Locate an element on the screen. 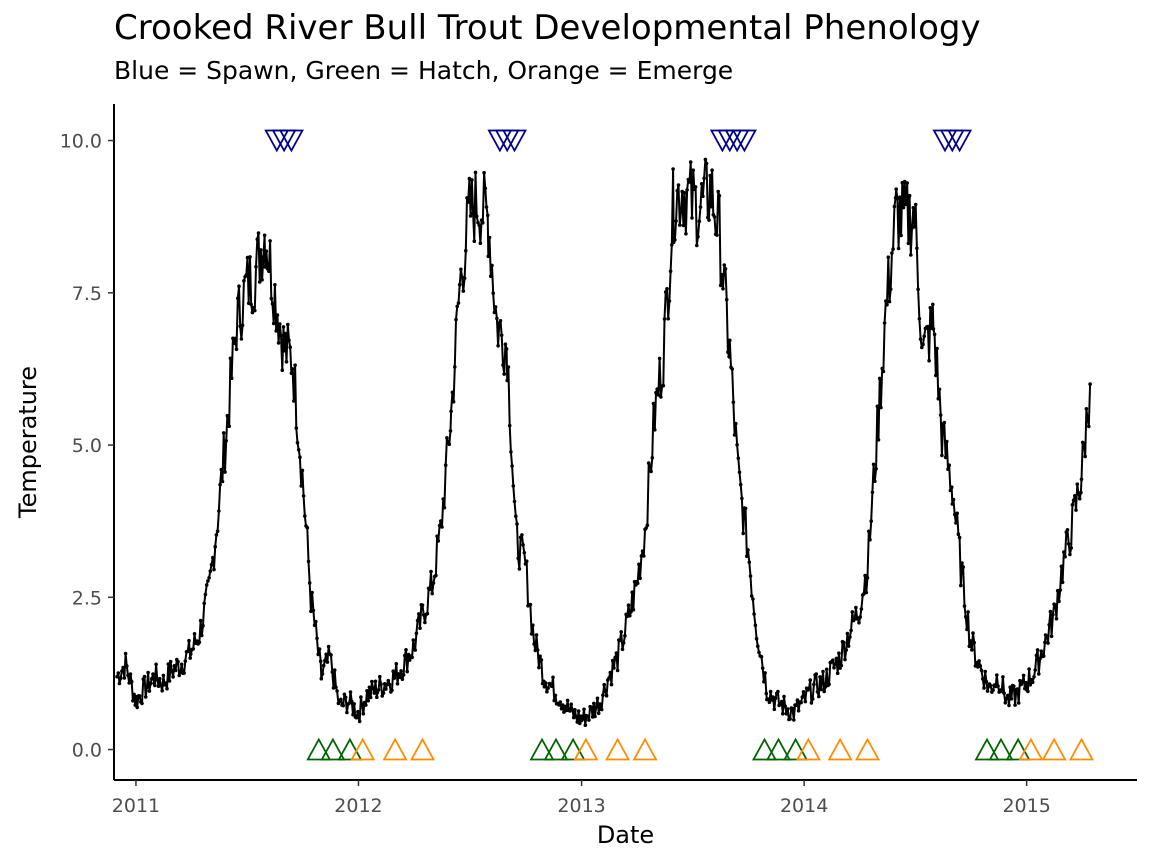 This screenshot has width=1152, height=865. x-tick-label: 2011 is located at coordinates (136, 806).